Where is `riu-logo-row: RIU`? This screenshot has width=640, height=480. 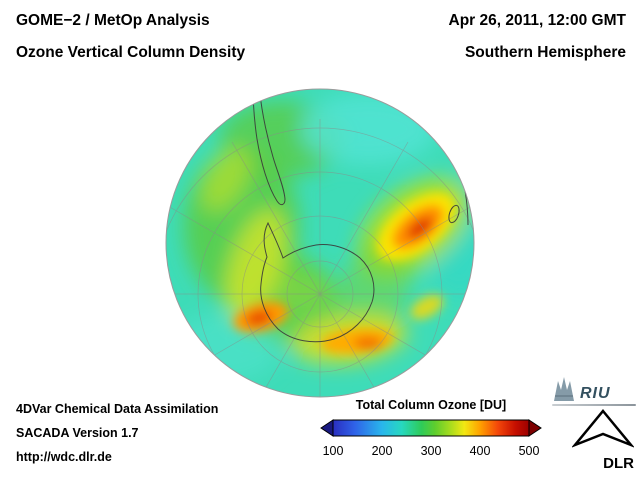 riu-logo-row: RIU is located at coordinates (594, 389).